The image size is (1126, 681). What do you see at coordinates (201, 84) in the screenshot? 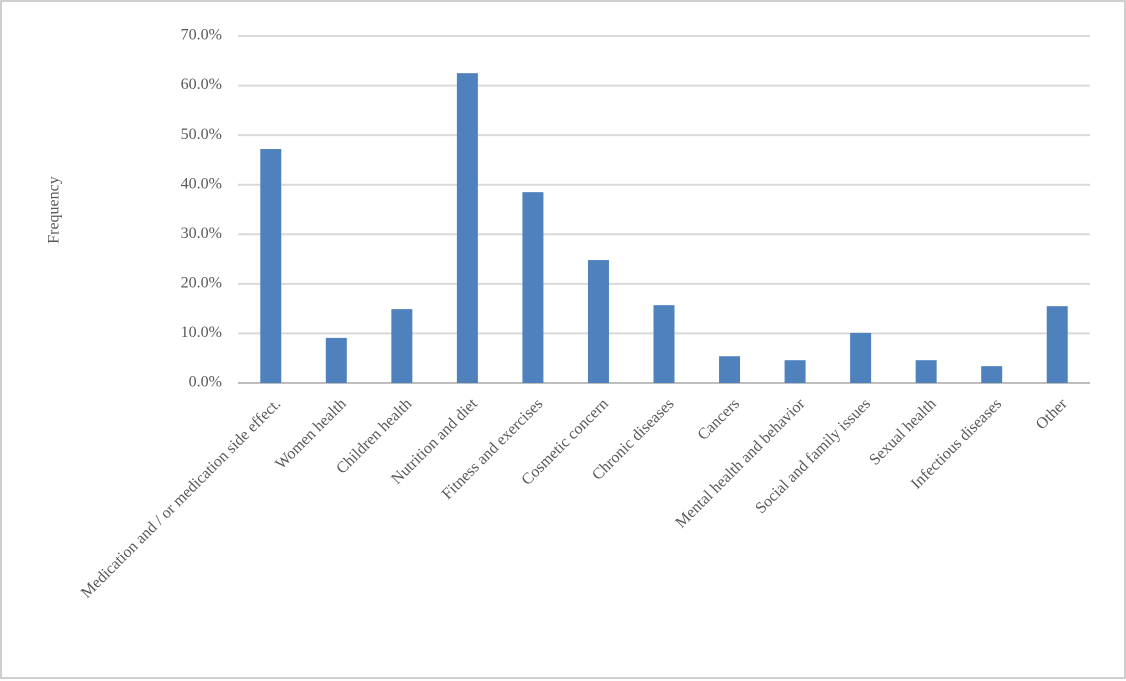
I see `y-tick-label: 60.0%` at bounding box center [201, 84].